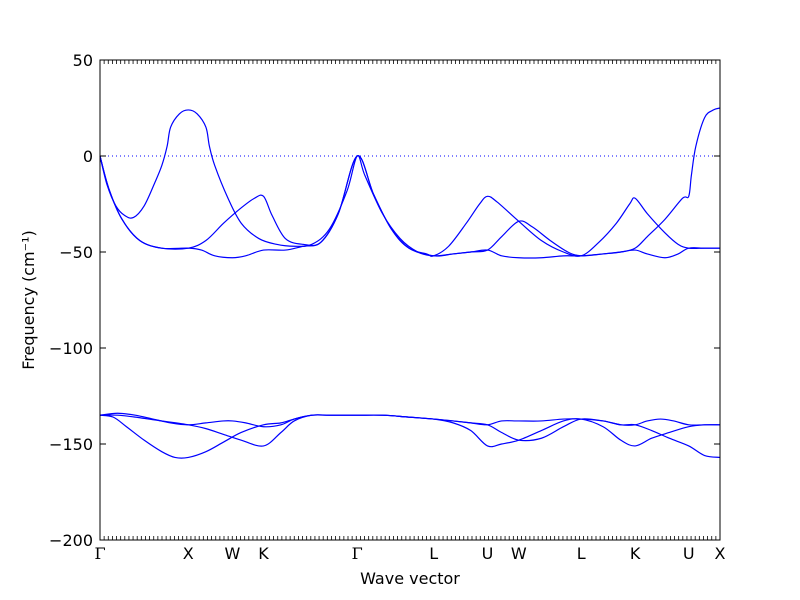 Image resolution: width=800 pixels, height=600 pixels. Describe the element at coordinates (83, 60) in the screenshot. I see `y-tick-label: 50` at that location.